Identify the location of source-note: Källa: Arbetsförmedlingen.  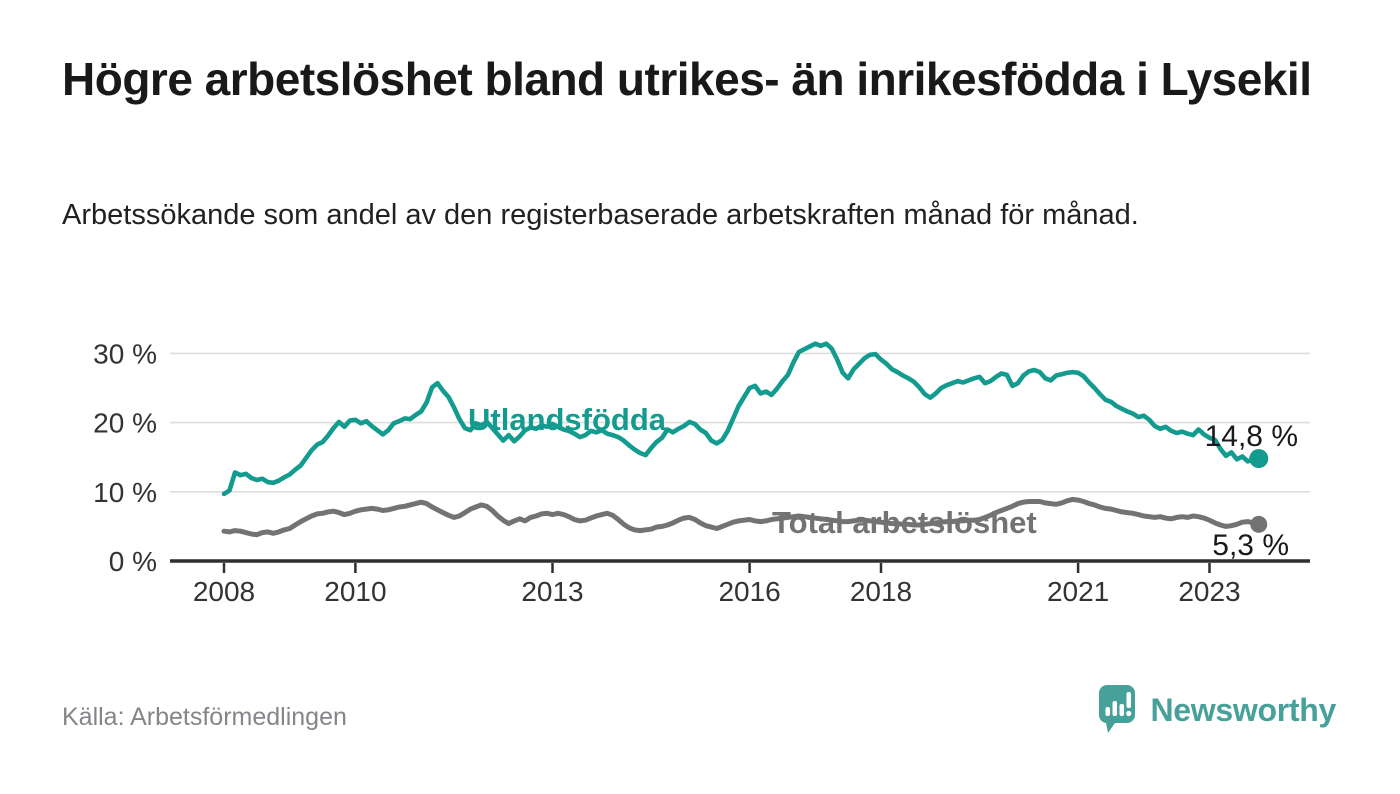
(204, 717).